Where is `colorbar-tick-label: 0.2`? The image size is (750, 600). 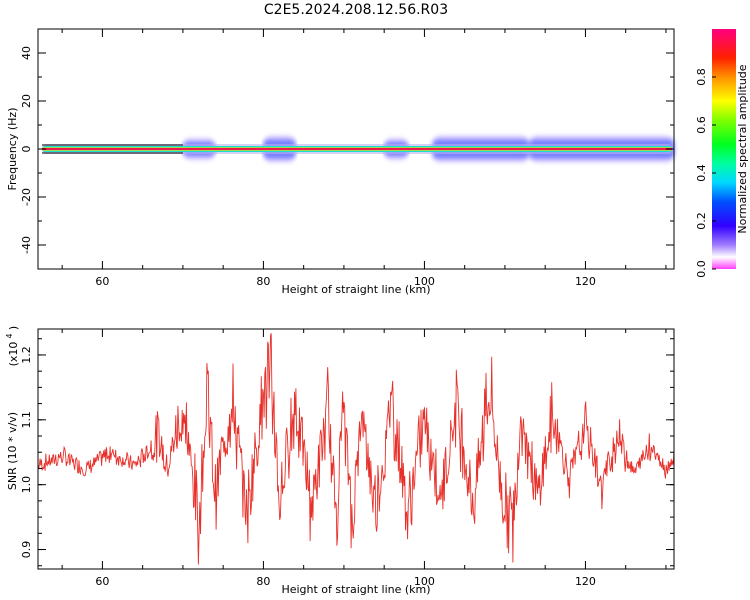
colorbar-tick-label: 0.2 is located at coordinates (701, 221).